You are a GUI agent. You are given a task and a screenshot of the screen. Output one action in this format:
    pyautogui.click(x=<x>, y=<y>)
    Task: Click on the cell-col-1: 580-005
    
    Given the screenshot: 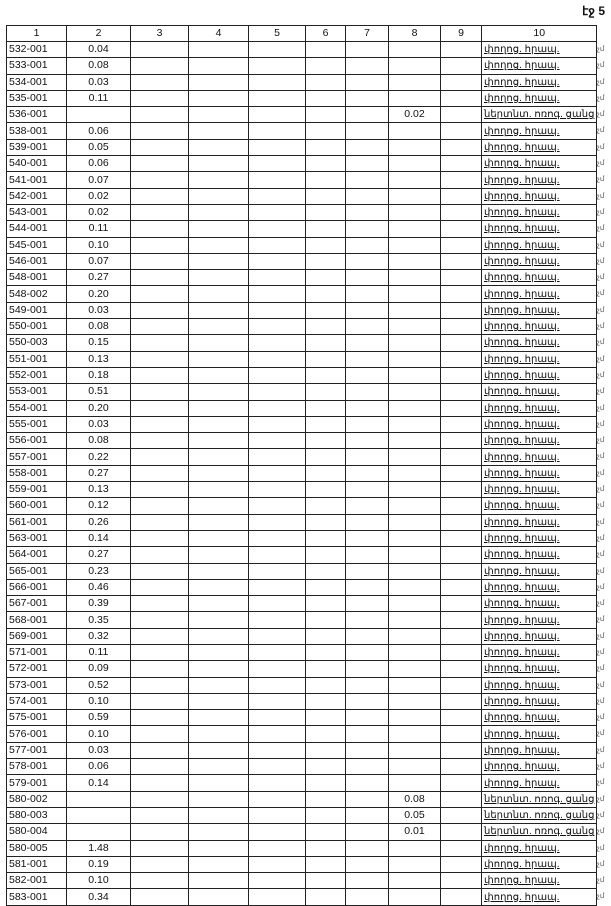 What is the action you would take?
    pyautogui.click(x=36, y=848)
    